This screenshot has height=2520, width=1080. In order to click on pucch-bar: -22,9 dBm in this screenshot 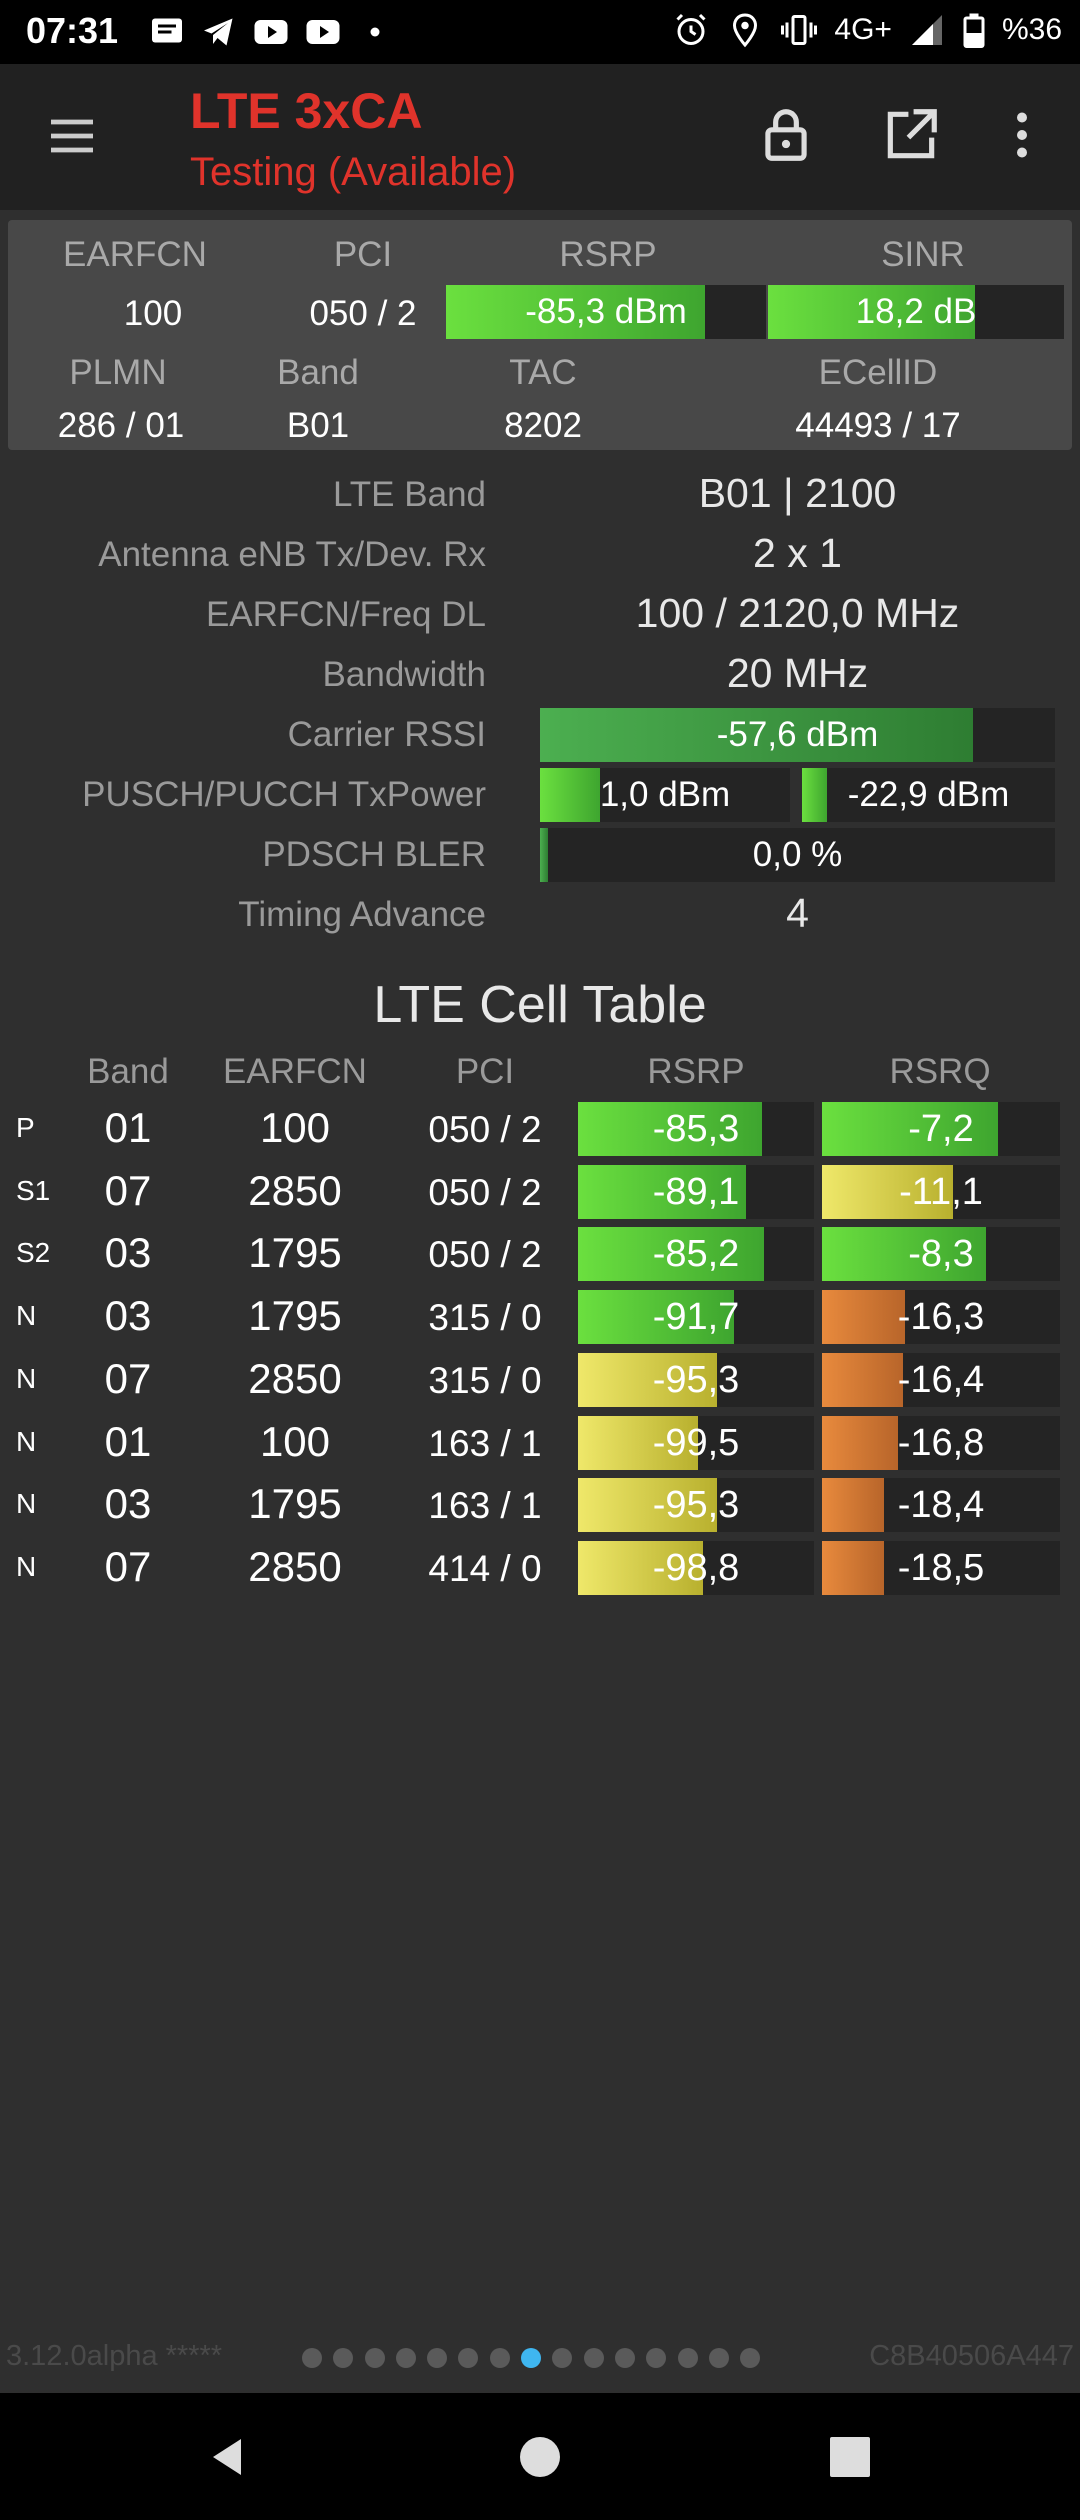, I will do `click(928, 795)`.